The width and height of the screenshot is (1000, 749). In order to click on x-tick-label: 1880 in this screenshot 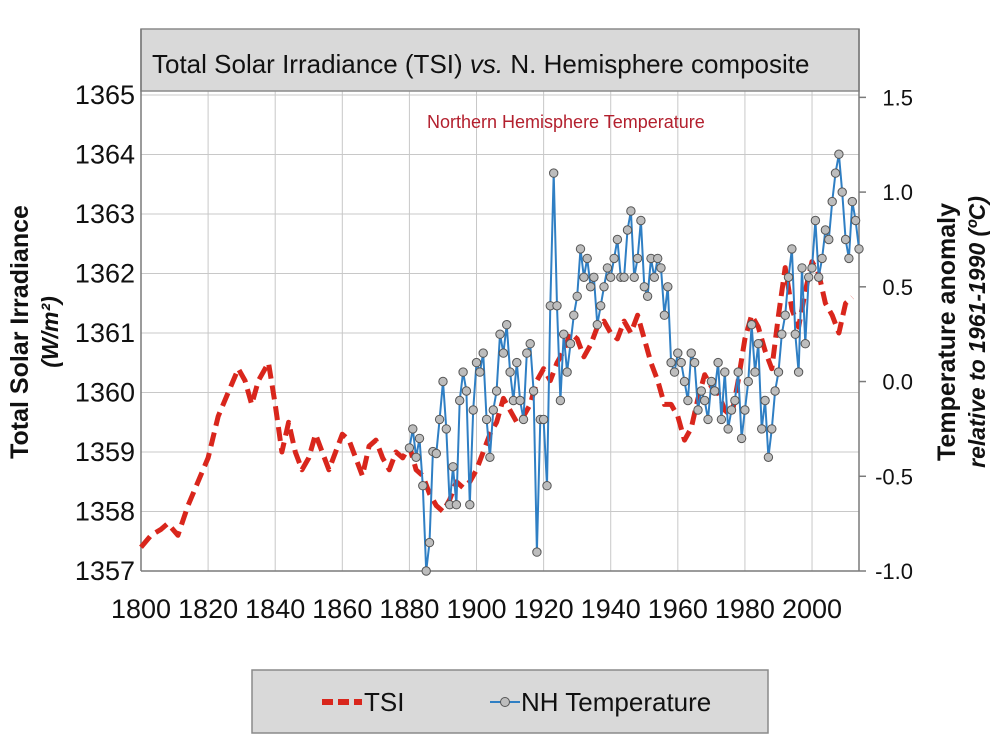, I will do `click(409, 609)`.